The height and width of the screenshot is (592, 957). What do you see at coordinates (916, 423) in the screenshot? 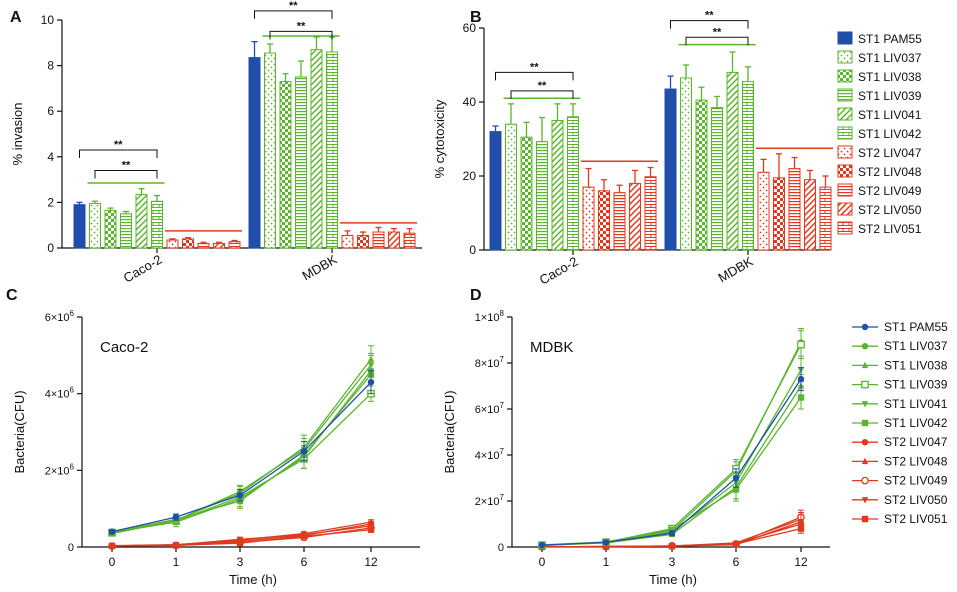
I see `legend-label: ST1 LIV042` at bounding box center [916, 423].